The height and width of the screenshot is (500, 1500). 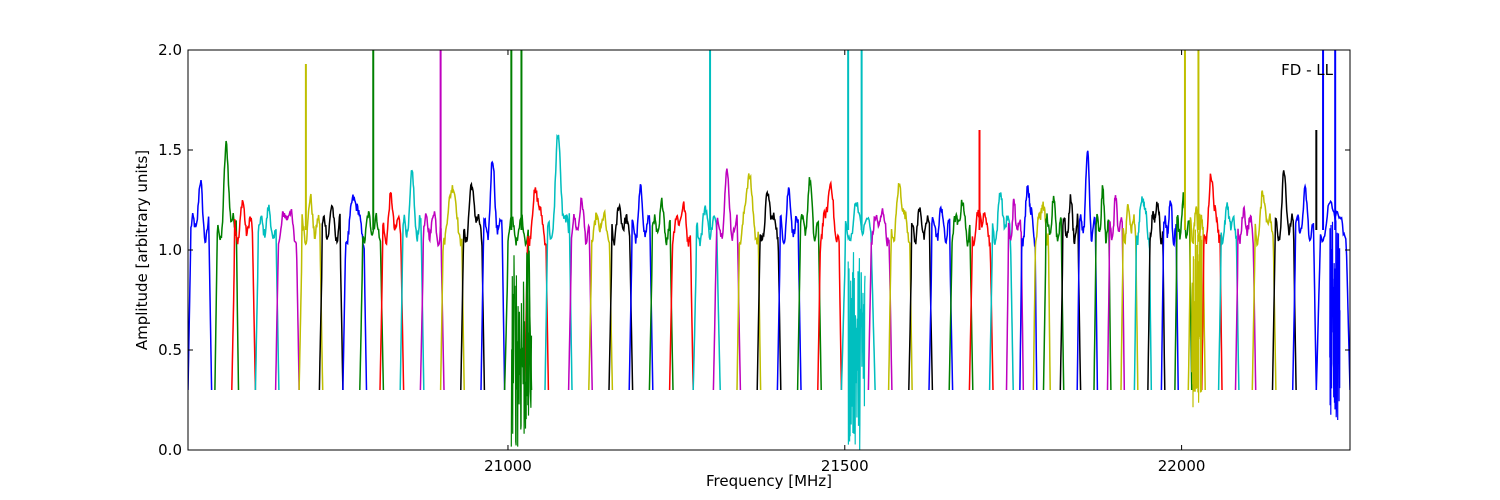 What do you see at coordinates (170, 350) in the screenshot?
I see `y-tick-label: 0.5` at bounding box center [170, 350].